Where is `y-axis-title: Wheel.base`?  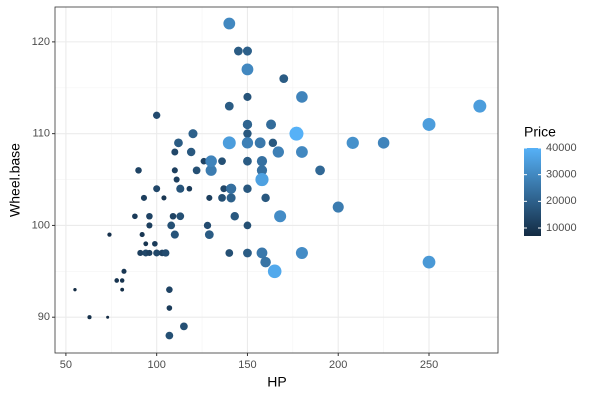
y-axis-title: Wheel.base is located at coordinates (15, 180).